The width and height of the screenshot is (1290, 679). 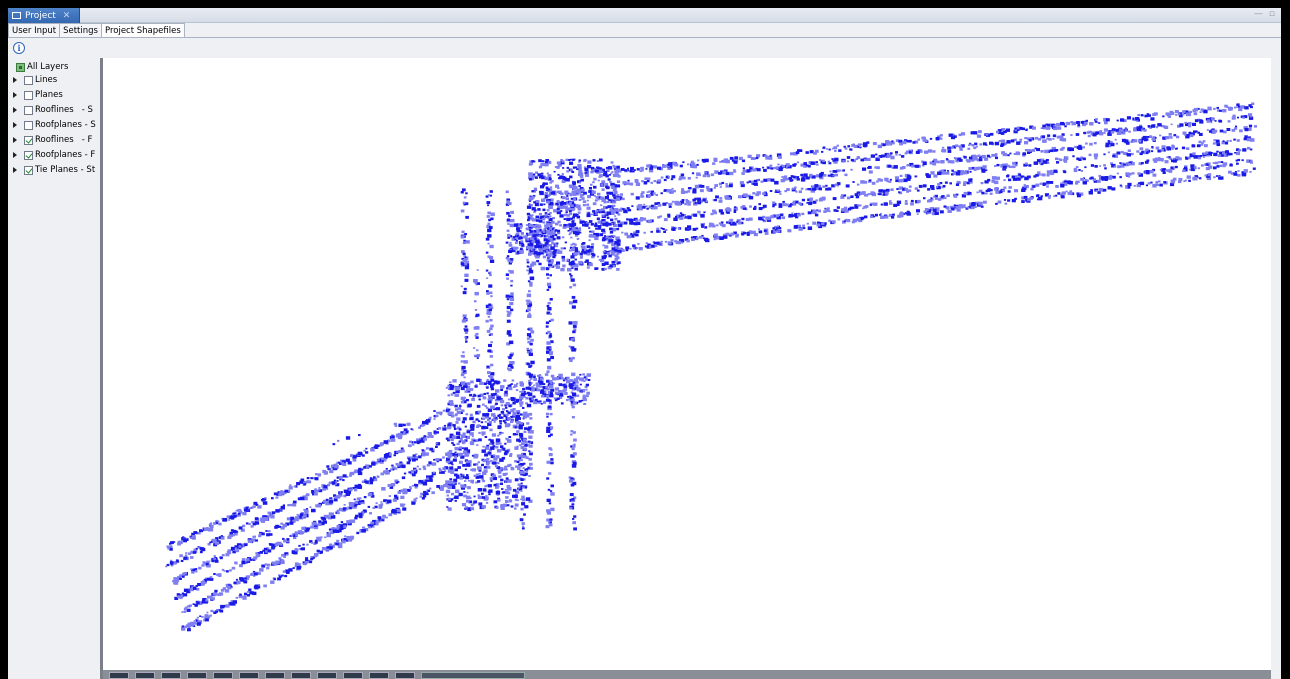 I want to click on tab-user-input: User Input, so click(x=34, y=30).